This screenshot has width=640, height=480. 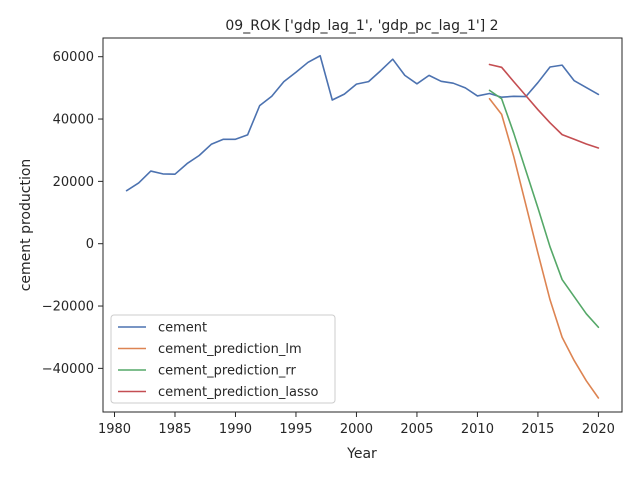 What do you see at coordinates (174, 429) in the screenshot?
I see `x-tick-label: 1985` at bounding box center [174, 429].